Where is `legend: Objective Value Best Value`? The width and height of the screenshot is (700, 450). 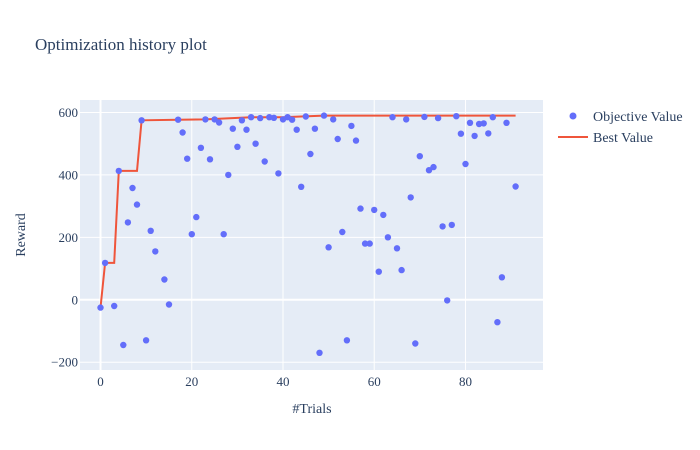 legend: Objective Value Best Value is located at coordinates (620, 128).